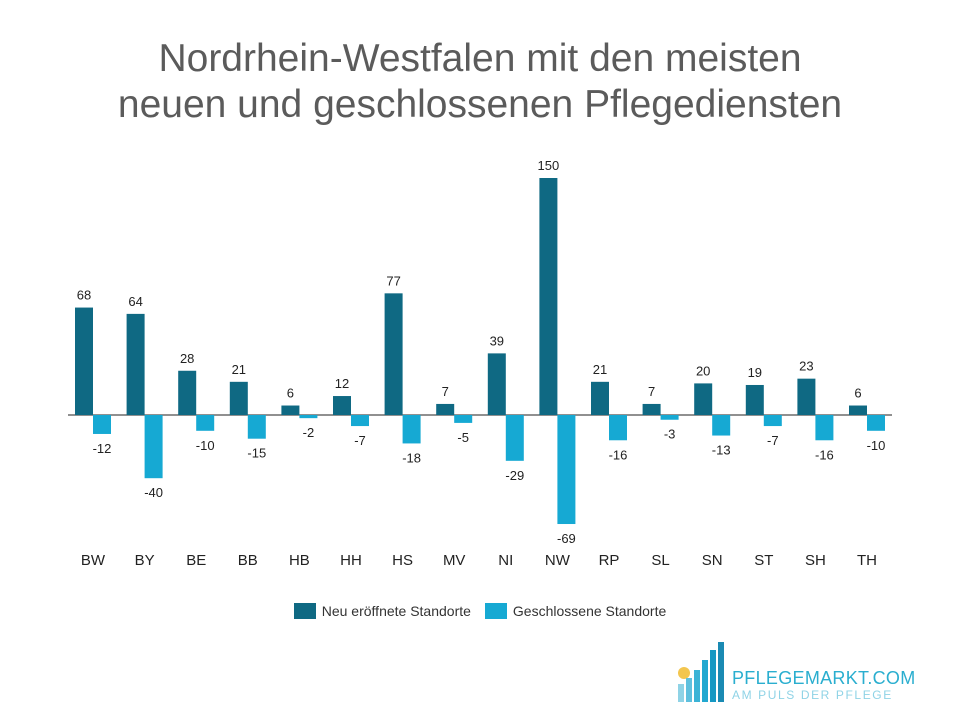 The height and width of the screenshot is (720, 960). What do you see at coordinates (763, 560) in the screenshot?
I see `x-tick-label-st: ST` at bounding box center [763, 560].